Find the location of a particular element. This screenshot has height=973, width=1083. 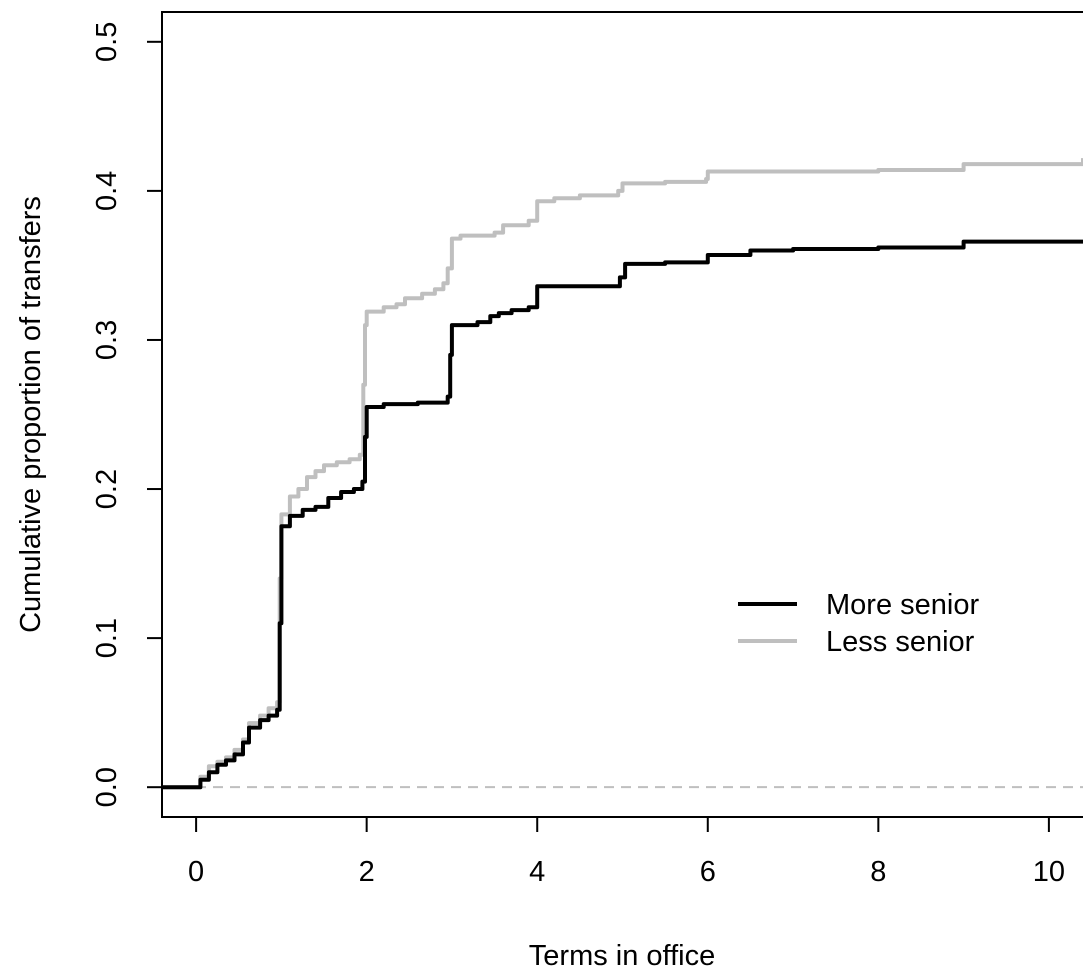

x-tick-label: 2 is located at coordinates (367, 872).